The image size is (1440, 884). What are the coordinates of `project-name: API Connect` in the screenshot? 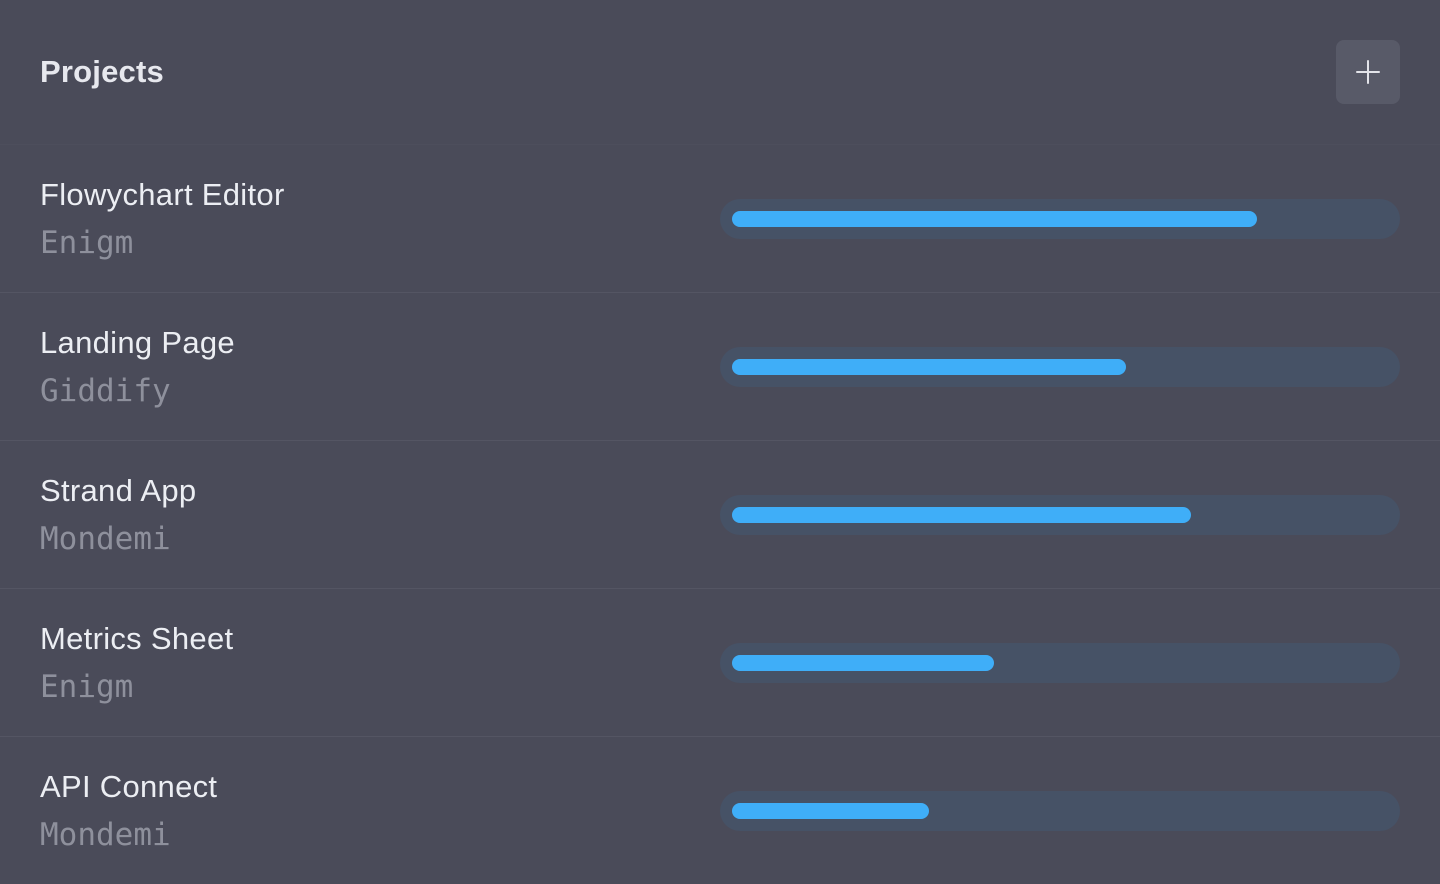 It's located at (129, 786).